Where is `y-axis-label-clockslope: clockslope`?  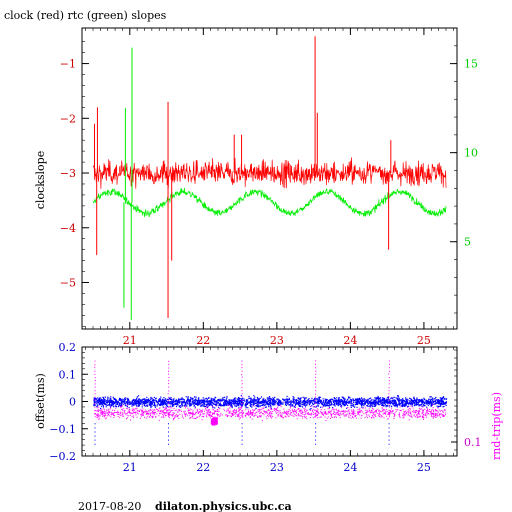 y-axis-label-clockslope: clockslope is located at coordinates (40, 180).